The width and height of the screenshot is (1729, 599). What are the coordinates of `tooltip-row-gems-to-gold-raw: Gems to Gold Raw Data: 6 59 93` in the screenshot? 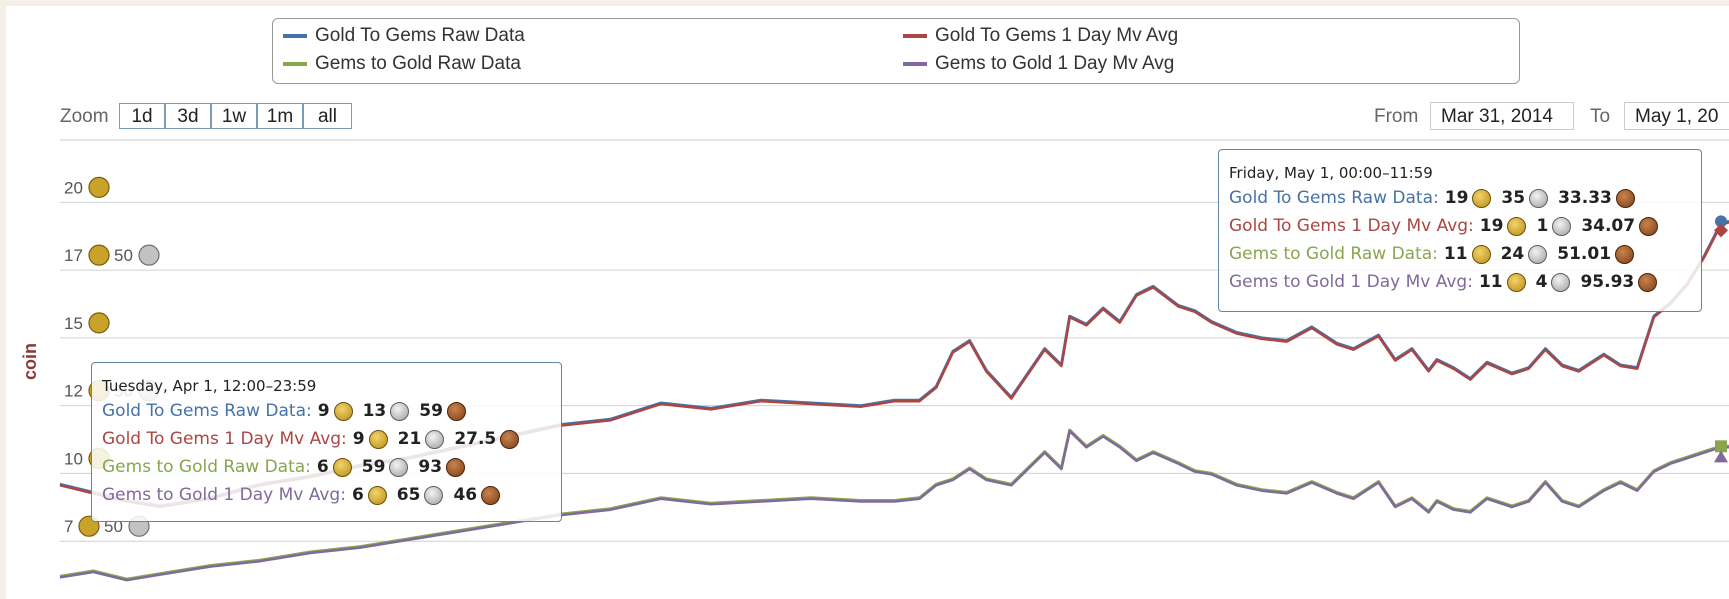 It's located at (285, 467).